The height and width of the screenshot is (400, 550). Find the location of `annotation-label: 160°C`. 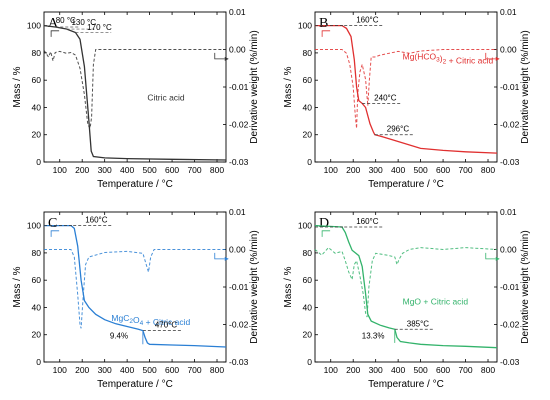

annotation-label: 160°C is located at coordinates (367, 20).